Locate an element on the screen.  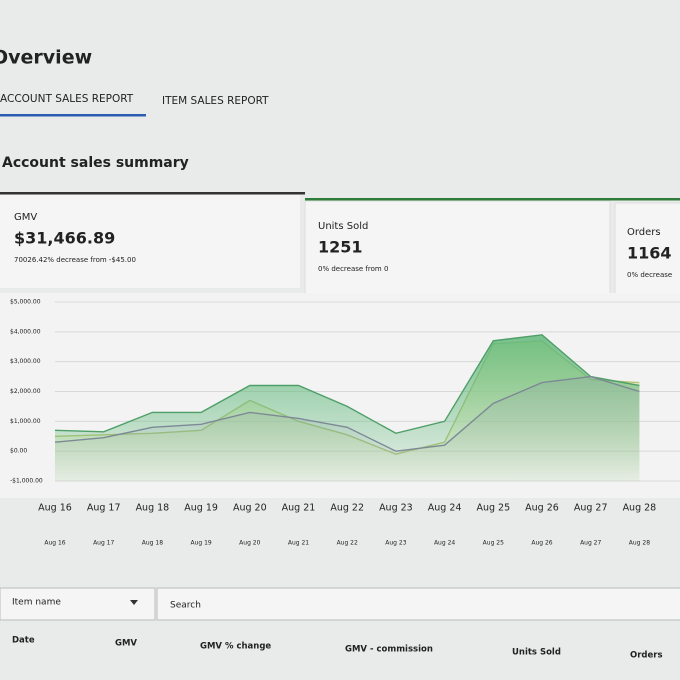
x-tick-label: Aug 19 is located at coordinates (201, 508).